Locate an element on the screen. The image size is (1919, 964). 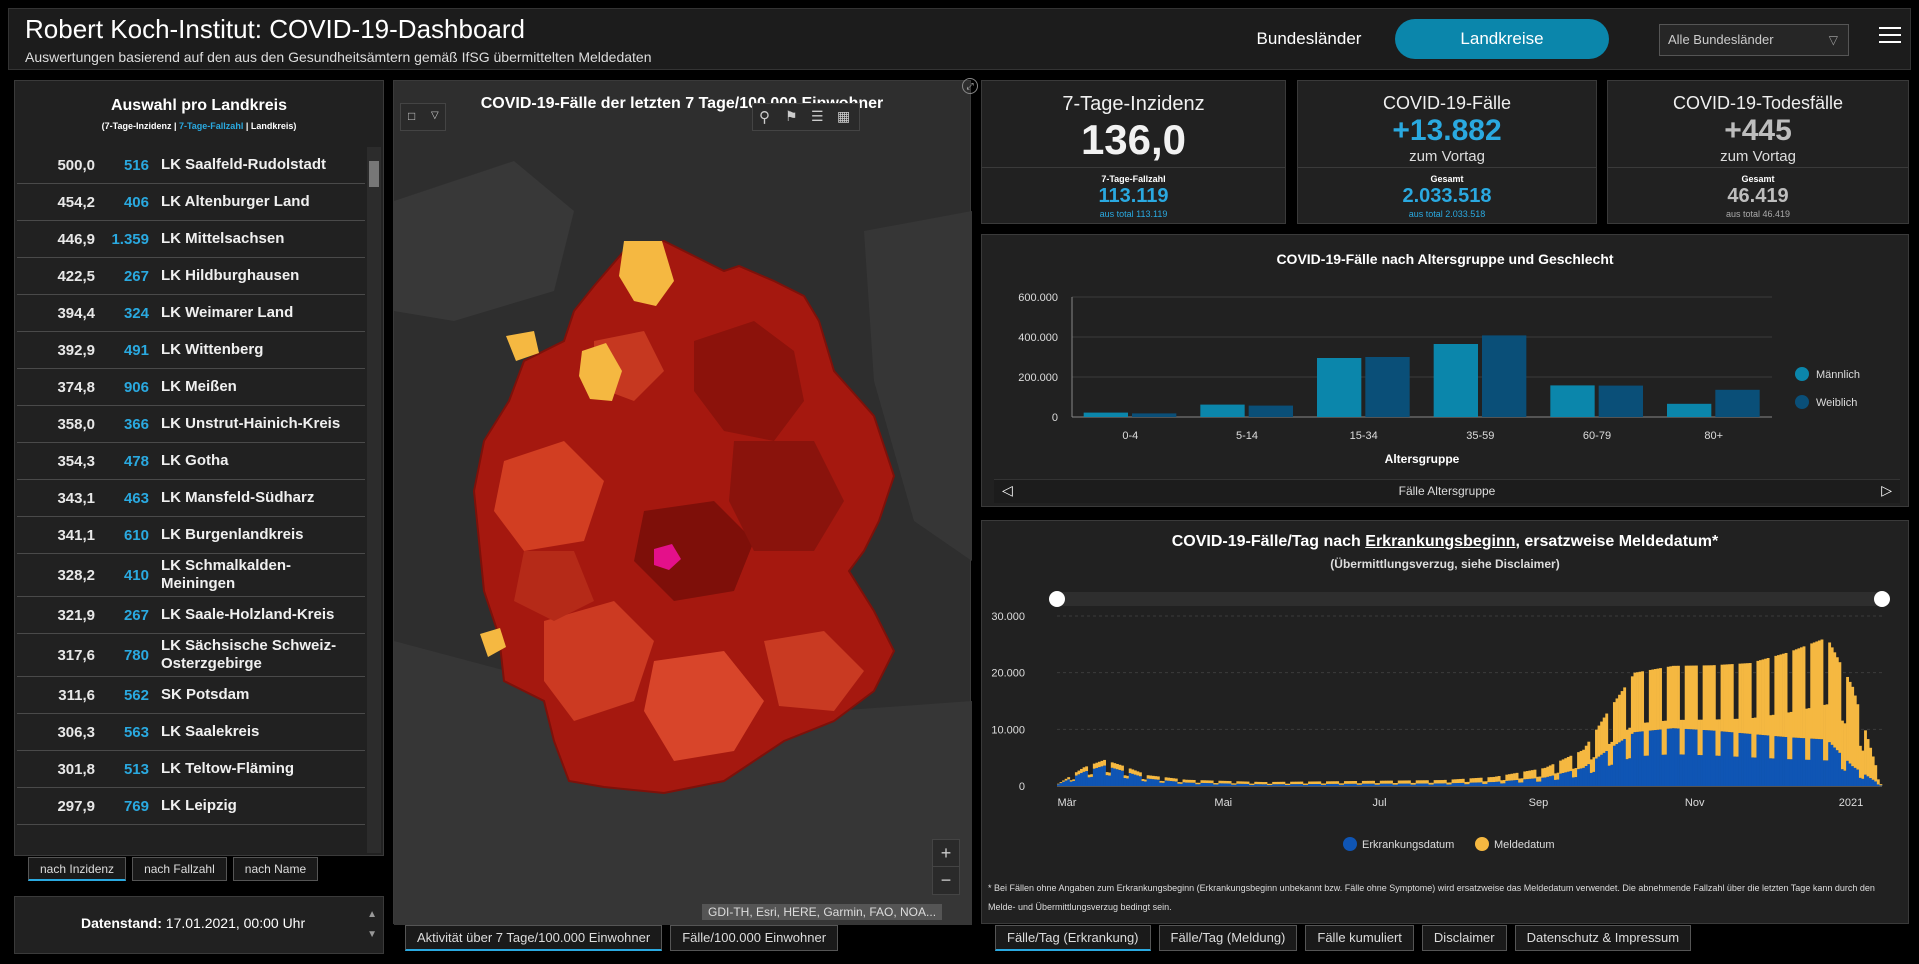
list-item: 343,1 463 LK Mansfeld-Südharz is located at coordinates (191, 498).